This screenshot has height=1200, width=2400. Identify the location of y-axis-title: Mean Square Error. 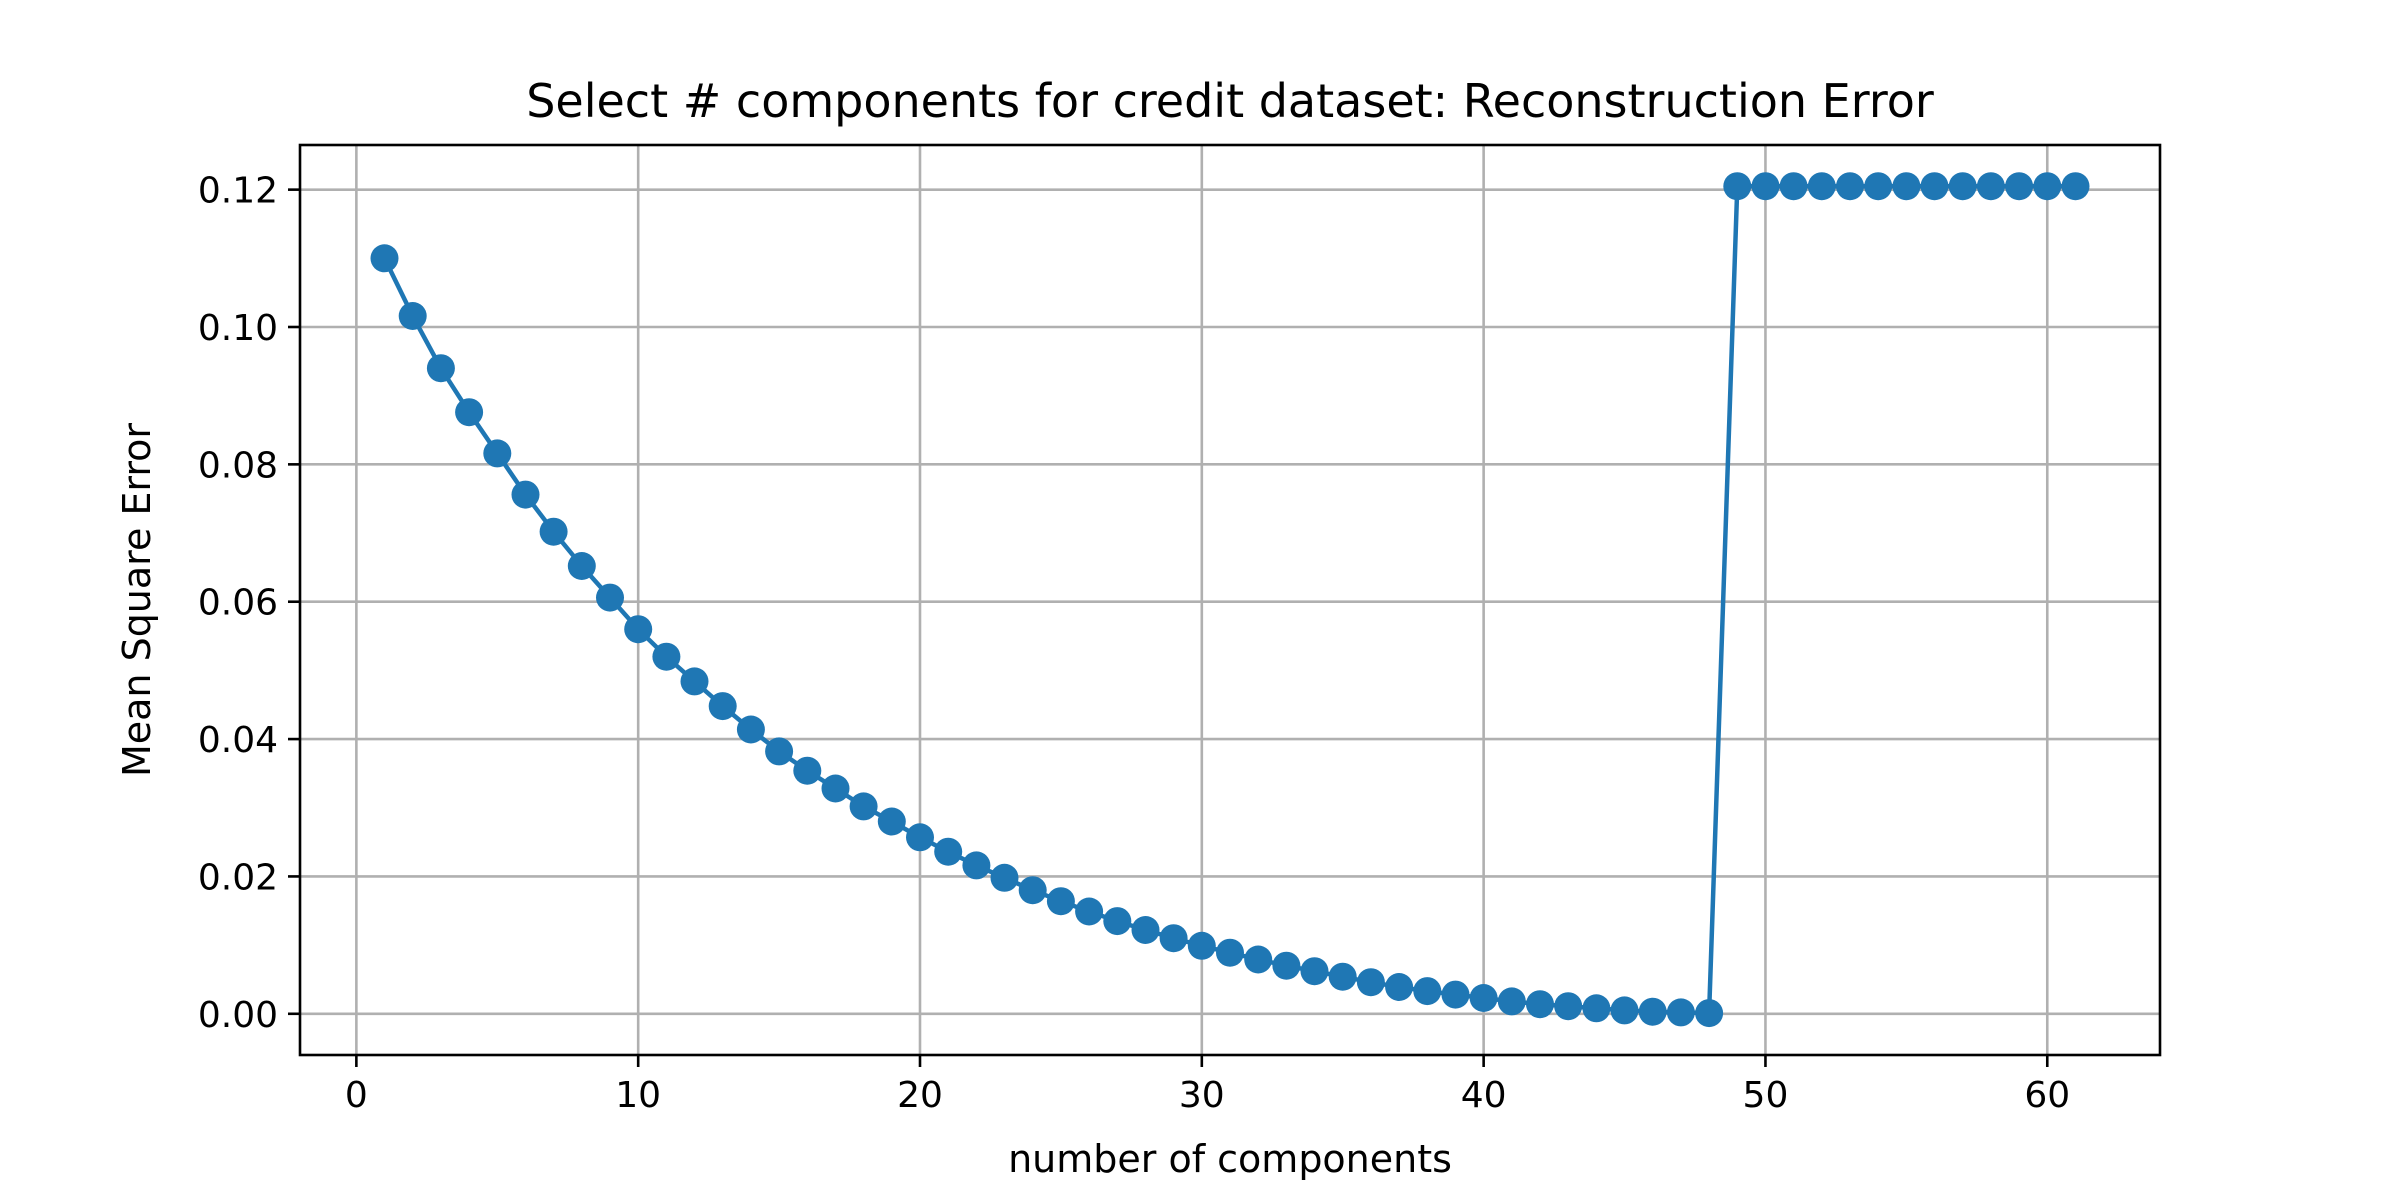
(137, 600).